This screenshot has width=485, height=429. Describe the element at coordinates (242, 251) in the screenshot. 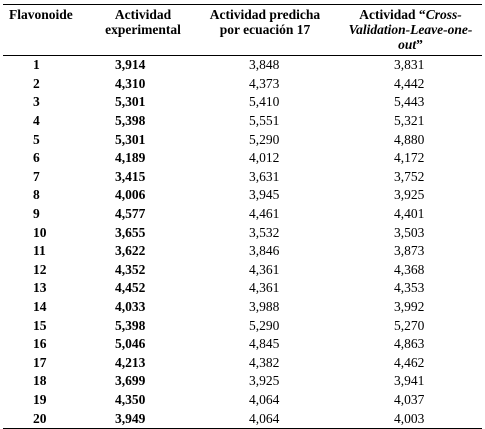

I see `table-row: 11 3,622 3,846 3,873` at that location.